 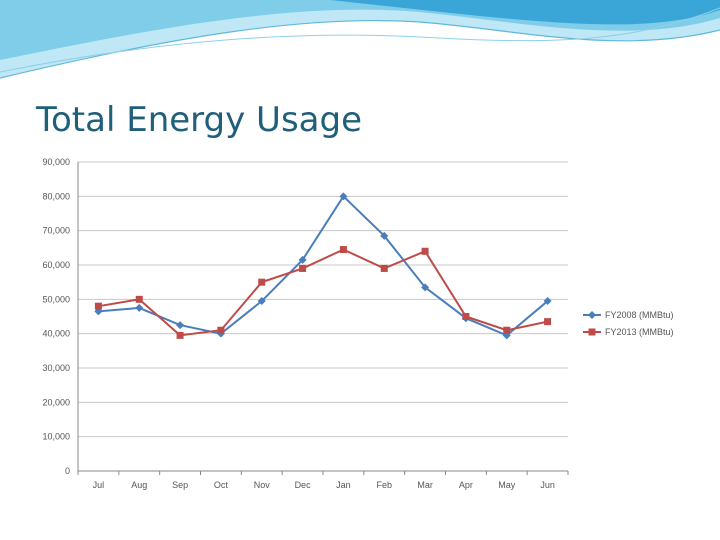 What do you see at coordinates (56, 196) in the screenshot?
I see `y-tick-label: 80,000` at bounding box center [56, 196].